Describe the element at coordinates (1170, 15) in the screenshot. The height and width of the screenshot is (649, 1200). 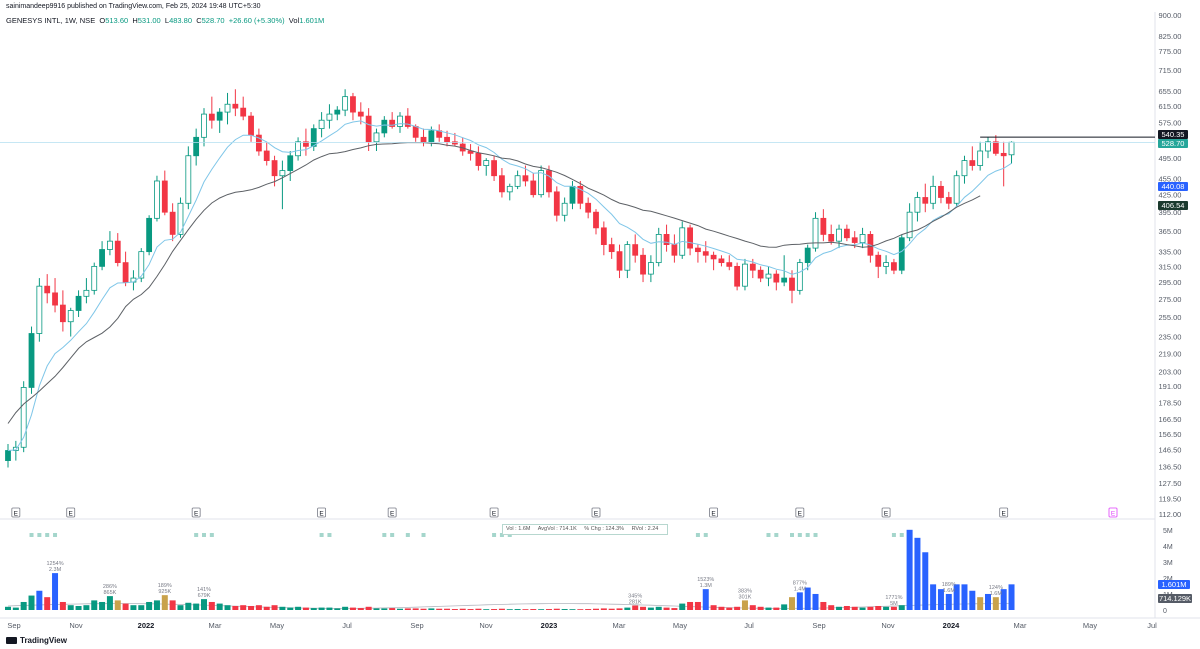
I see `price-tick-label: 900.00` at that location.